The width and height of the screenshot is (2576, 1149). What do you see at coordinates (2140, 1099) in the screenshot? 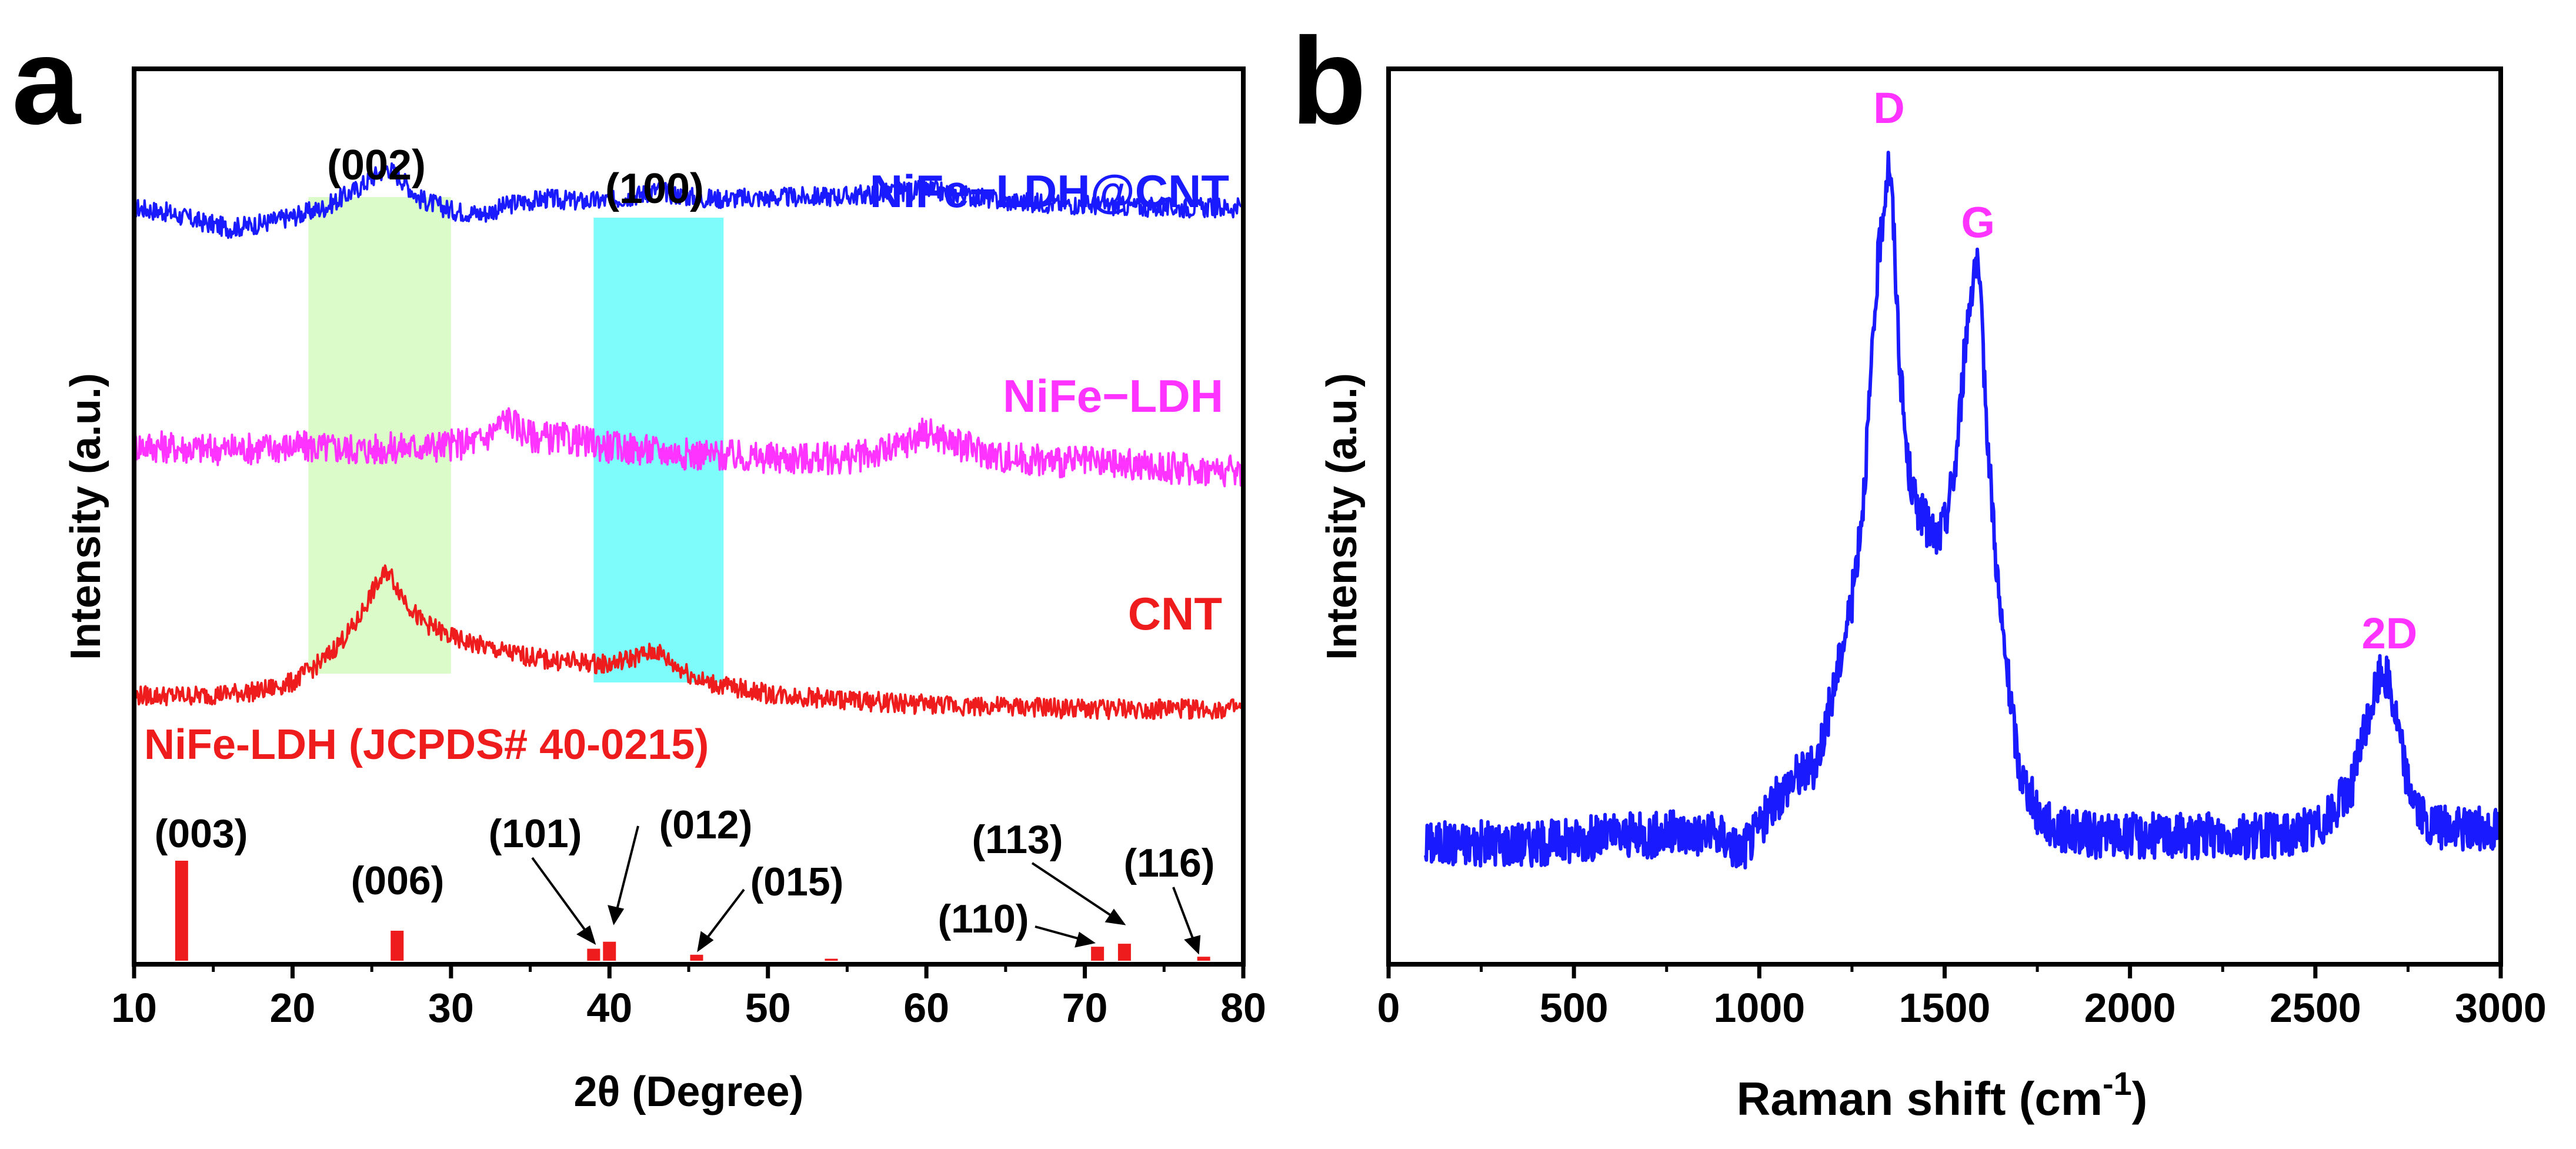
I see `x-axis-label-b-end: )` at bounding box center [2140, 1099].